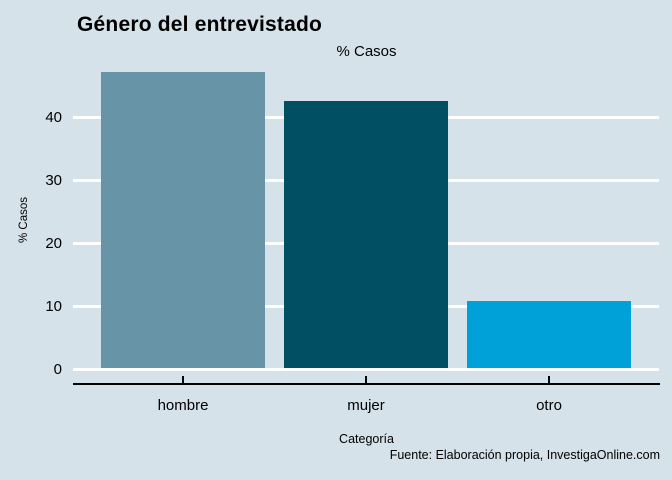  I want to click on y-tick-label: 10, so click(53, 306).